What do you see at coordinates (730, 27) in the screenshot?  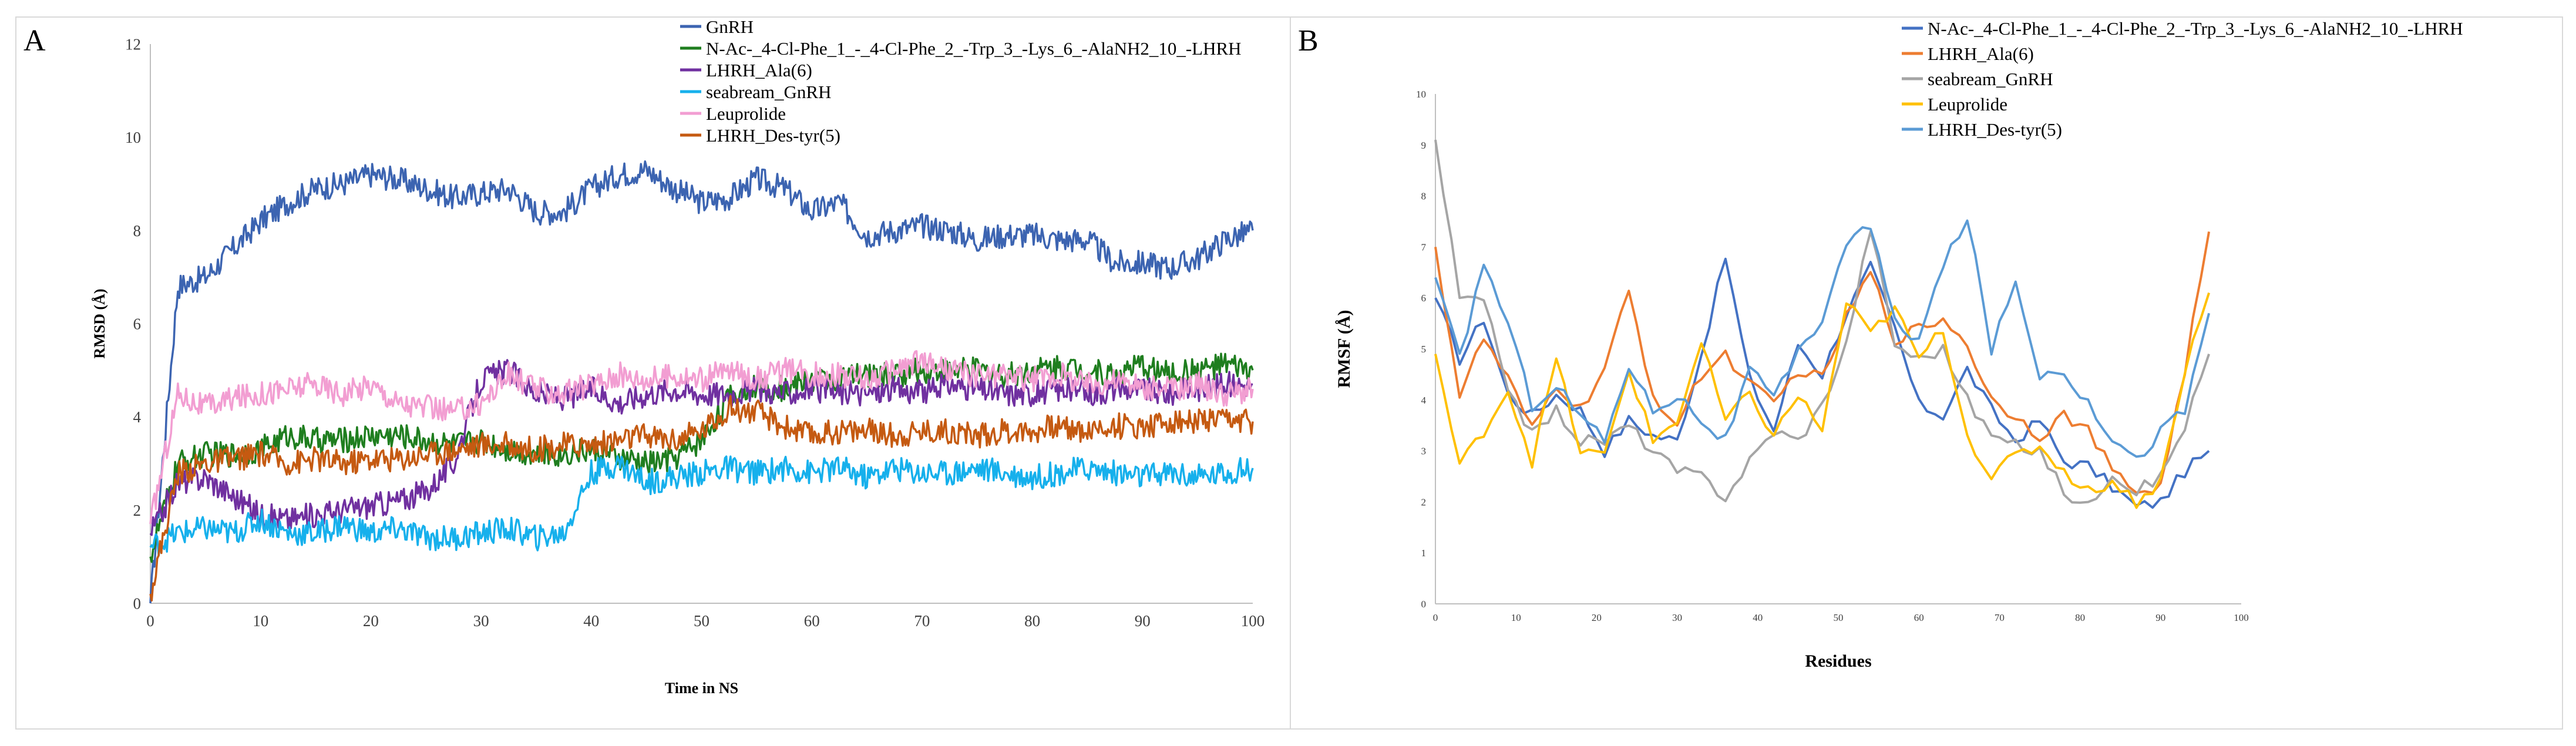 I see `legend-entry: GnRH` at bounding box center [730, 27].